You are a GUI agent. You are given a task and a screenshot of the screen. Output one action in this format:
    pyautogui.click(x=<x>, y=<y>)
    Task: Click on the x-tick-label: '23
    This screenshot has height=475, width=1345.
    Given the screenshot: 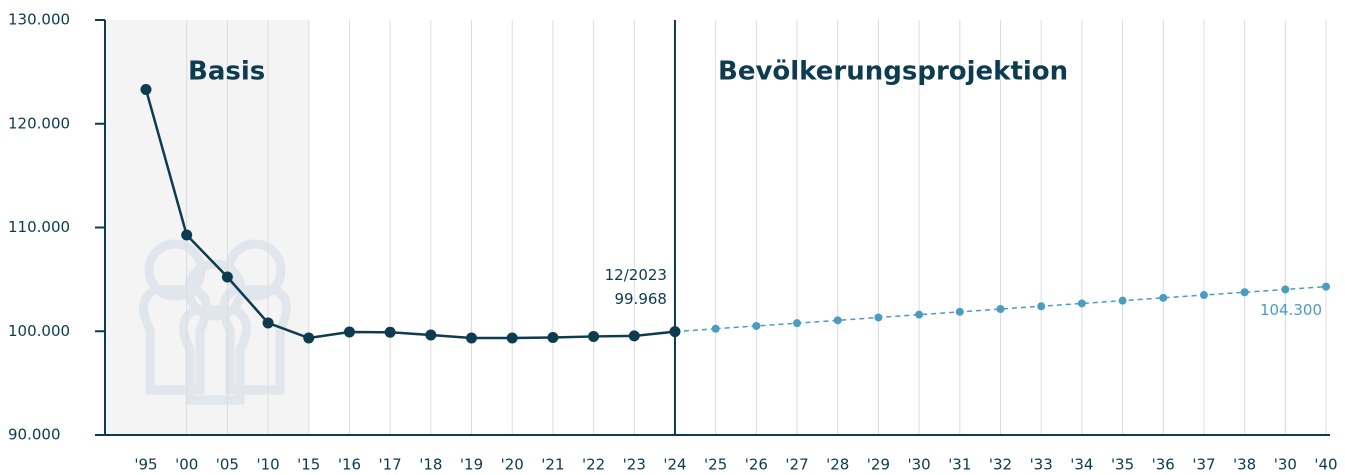 What is the action you would take?
    pyautogui.click(x=634, y=465)
    